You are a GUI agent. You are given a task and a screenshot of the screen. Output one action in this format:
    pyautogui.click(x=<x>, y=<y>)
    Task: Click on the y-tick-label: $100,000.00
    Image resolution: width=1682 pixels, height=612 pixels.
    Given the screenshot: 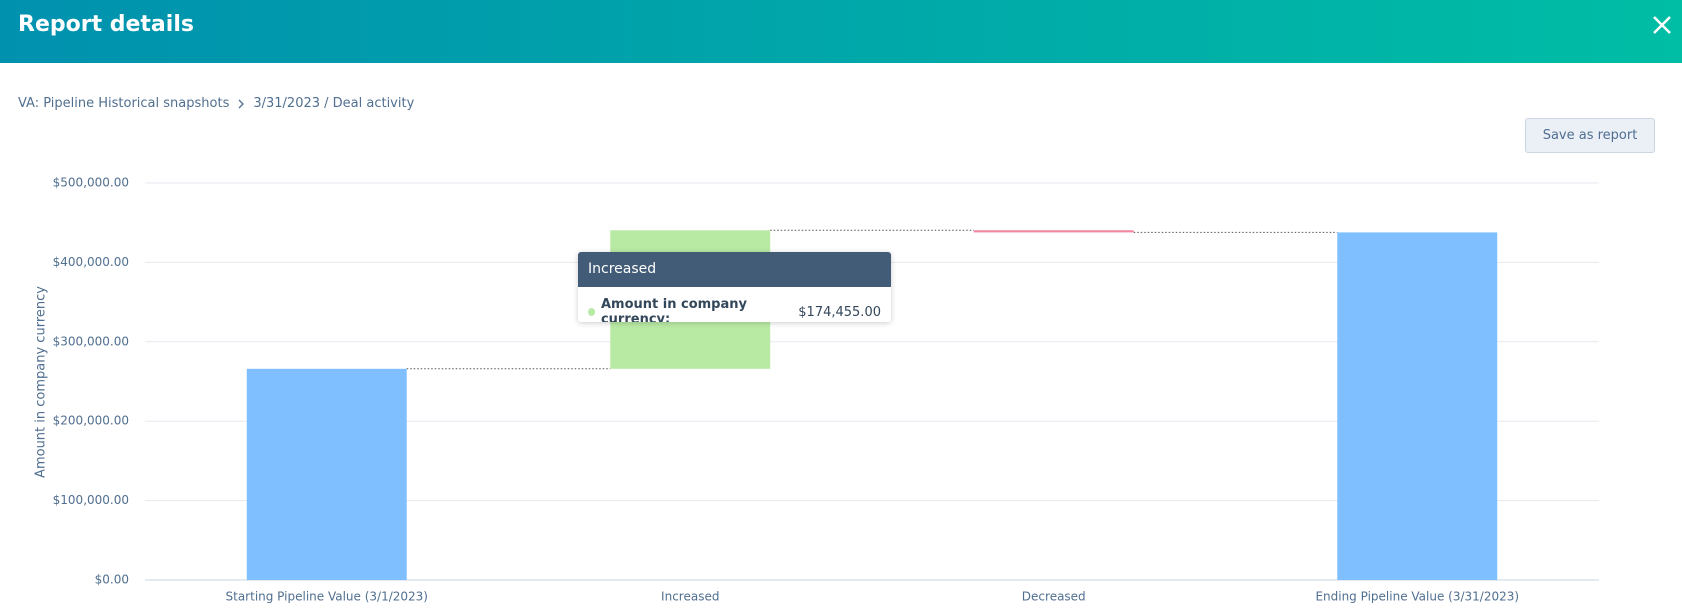 What is the action you would take?
    pyautogui.click(x=91, y=500)
    